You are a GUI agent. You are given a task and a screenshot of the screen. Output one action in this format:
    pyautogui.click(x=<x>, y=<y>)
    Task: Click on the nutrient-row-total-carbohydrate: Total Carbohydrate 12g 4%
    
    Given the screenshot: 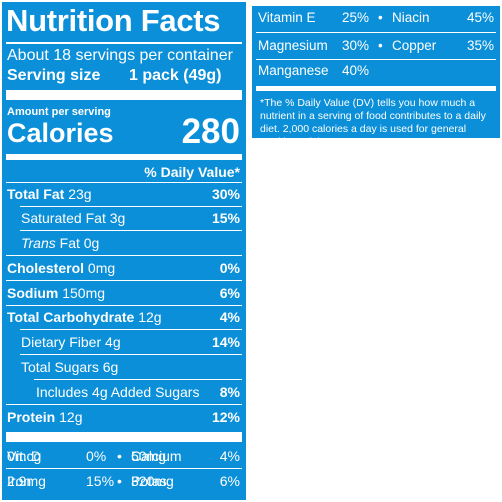 What is the action you would take?
    pyautogui.click(x=123, y=317)
    